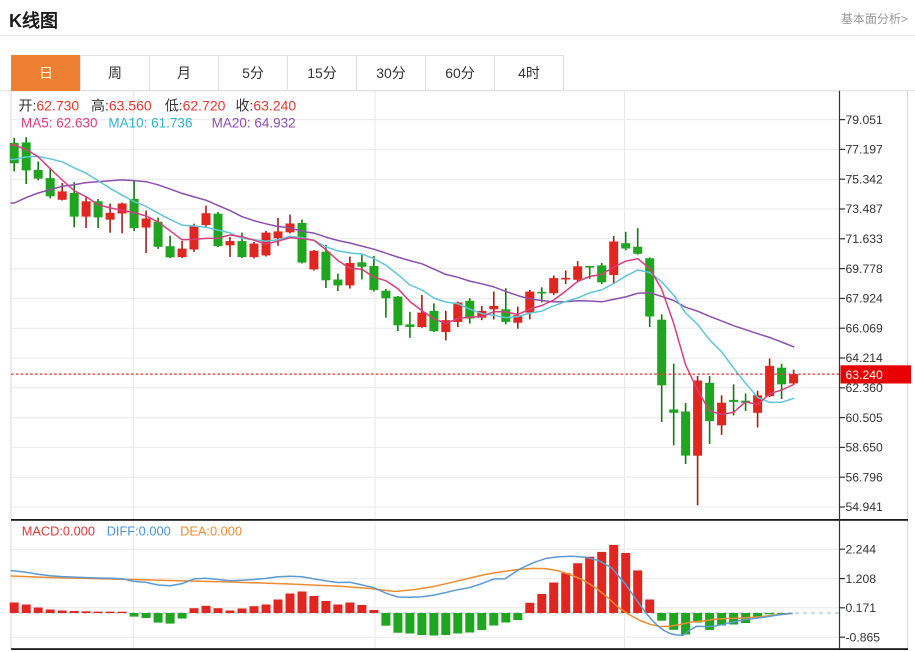 This screenshot has width=915, height=652. What do you see at coordinates (864, 358) in the screenshot?
I see `svg-text: 64.214` at bounding box center [864, 358].